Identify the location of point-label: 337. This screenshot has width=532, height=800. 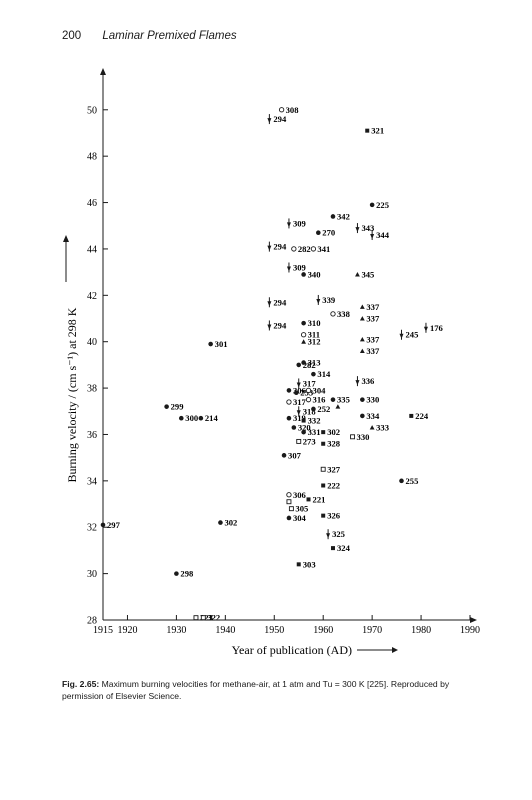
(373, 351).